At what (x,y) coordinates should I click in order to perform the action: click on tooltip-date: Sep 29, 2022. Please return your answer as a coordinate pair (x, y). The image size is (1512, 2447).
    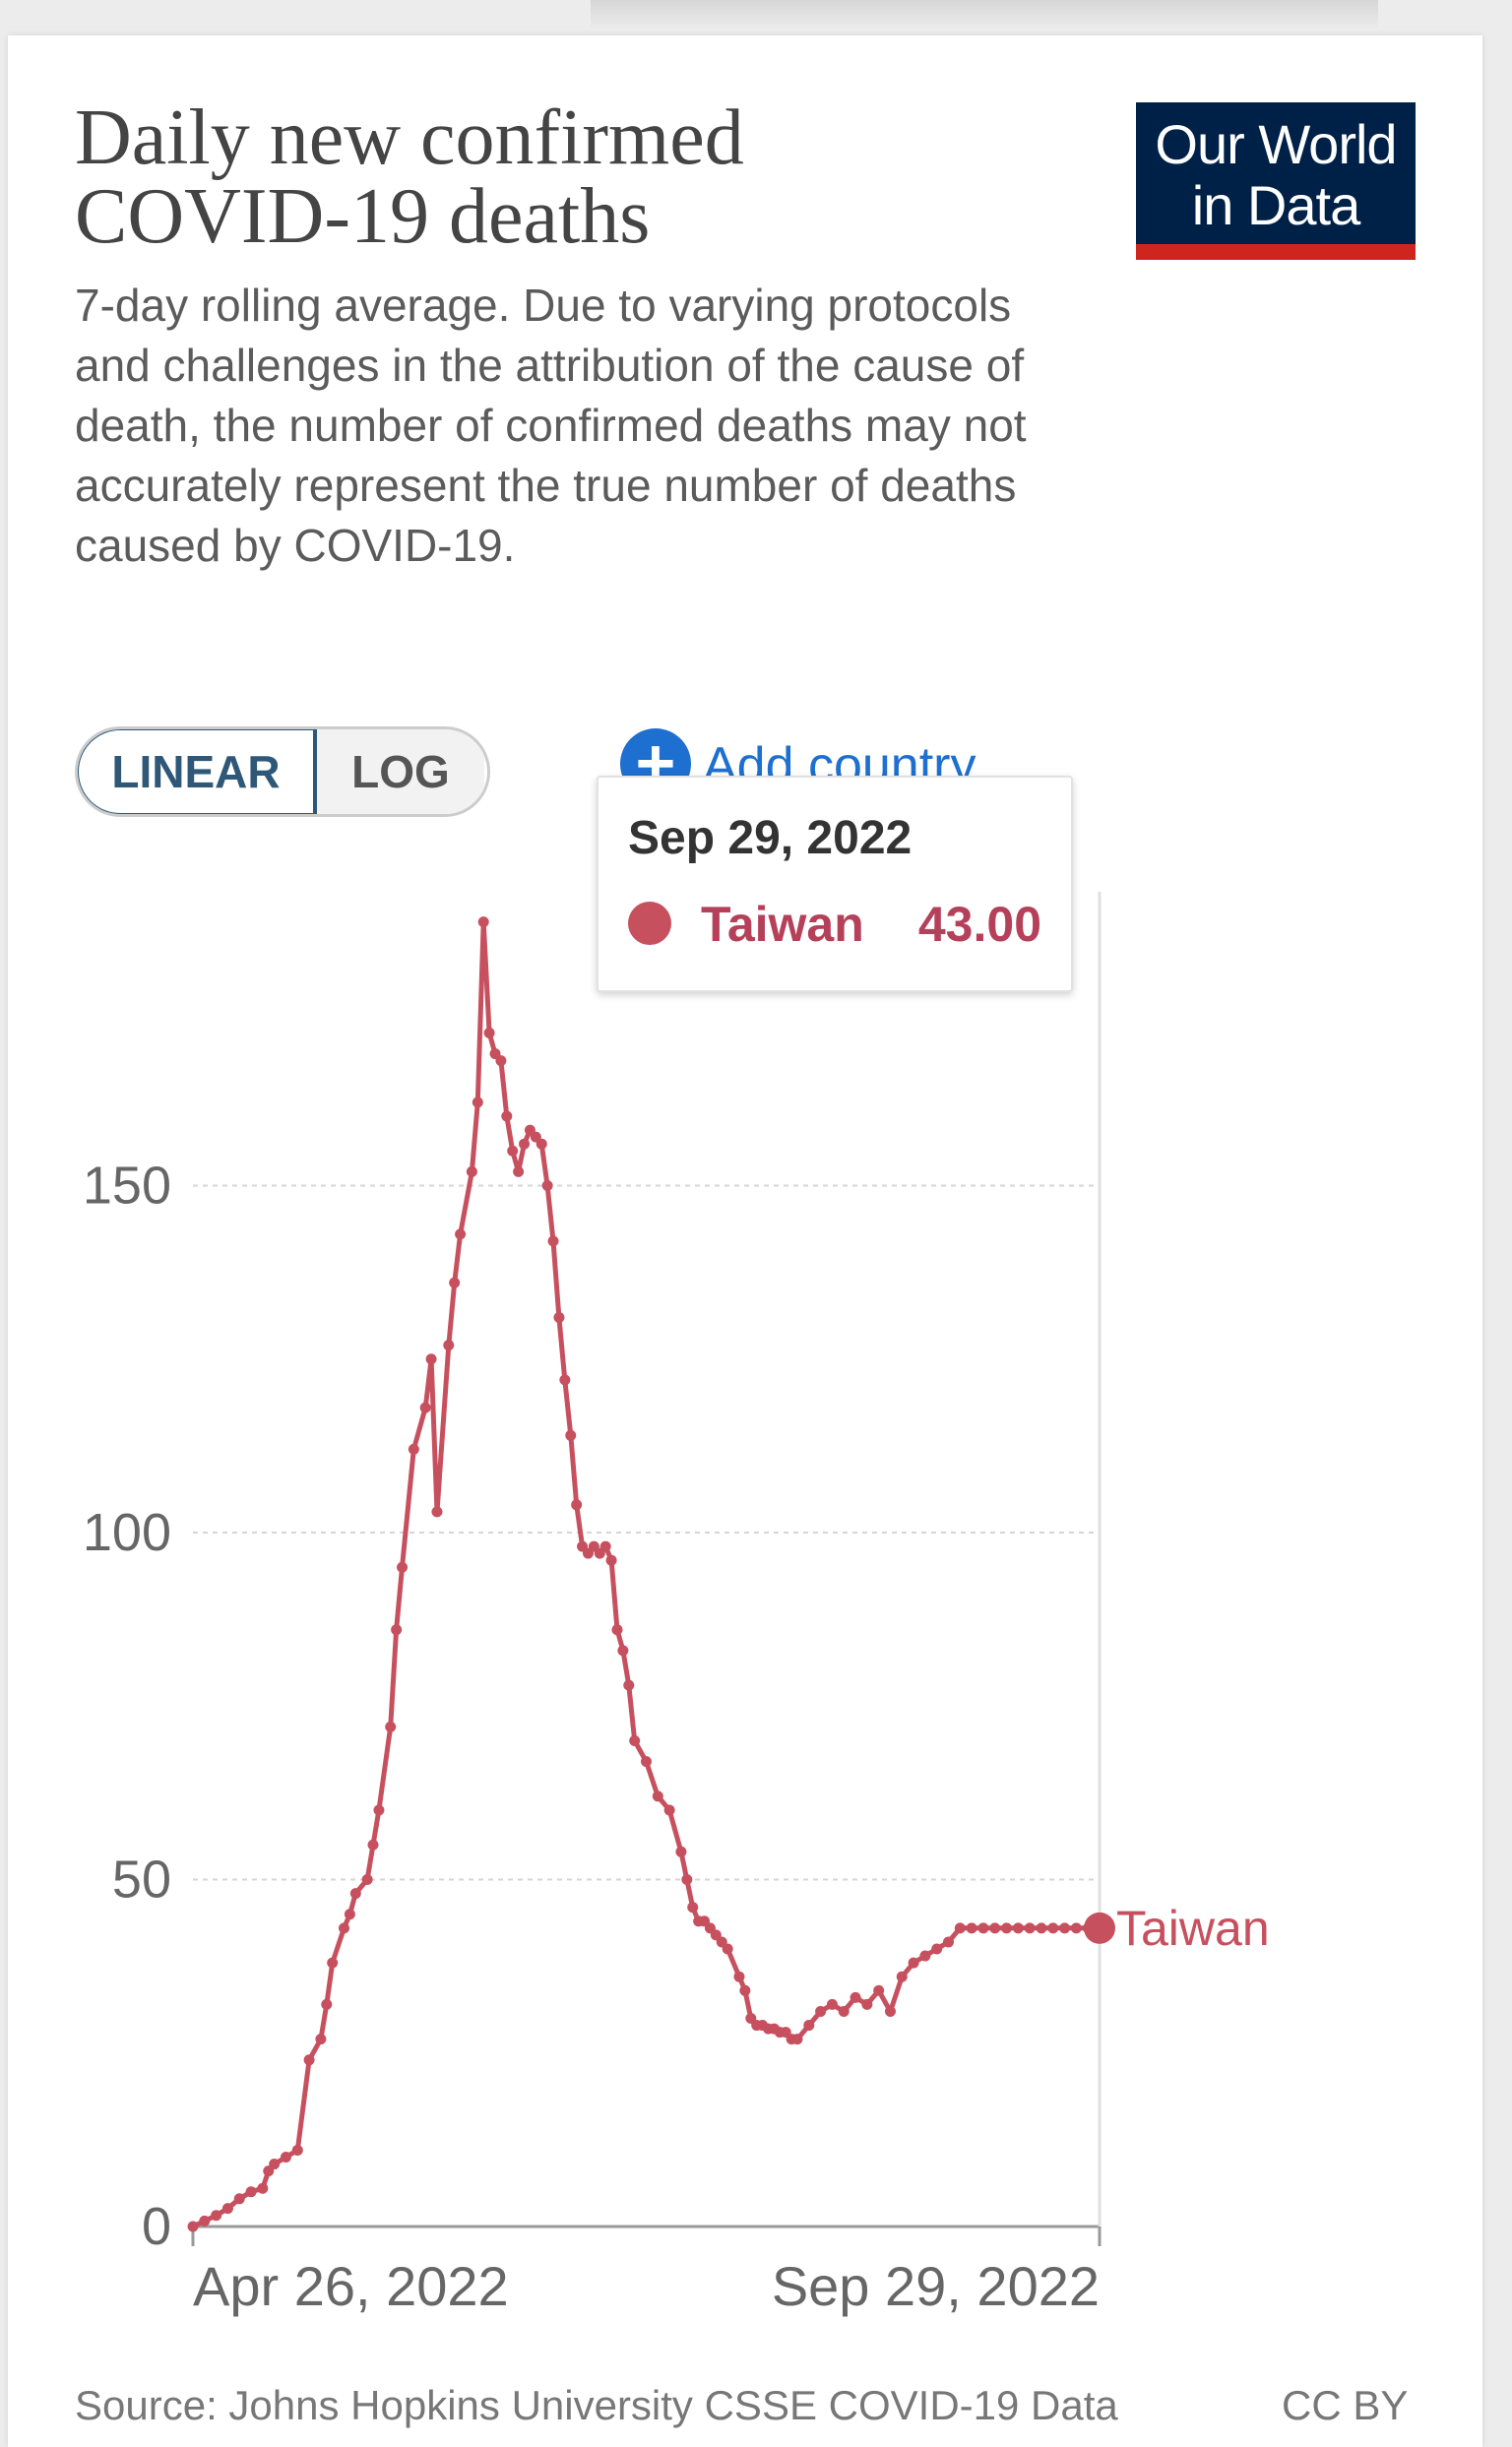
    Looking at the image, I should click on (770, 838).